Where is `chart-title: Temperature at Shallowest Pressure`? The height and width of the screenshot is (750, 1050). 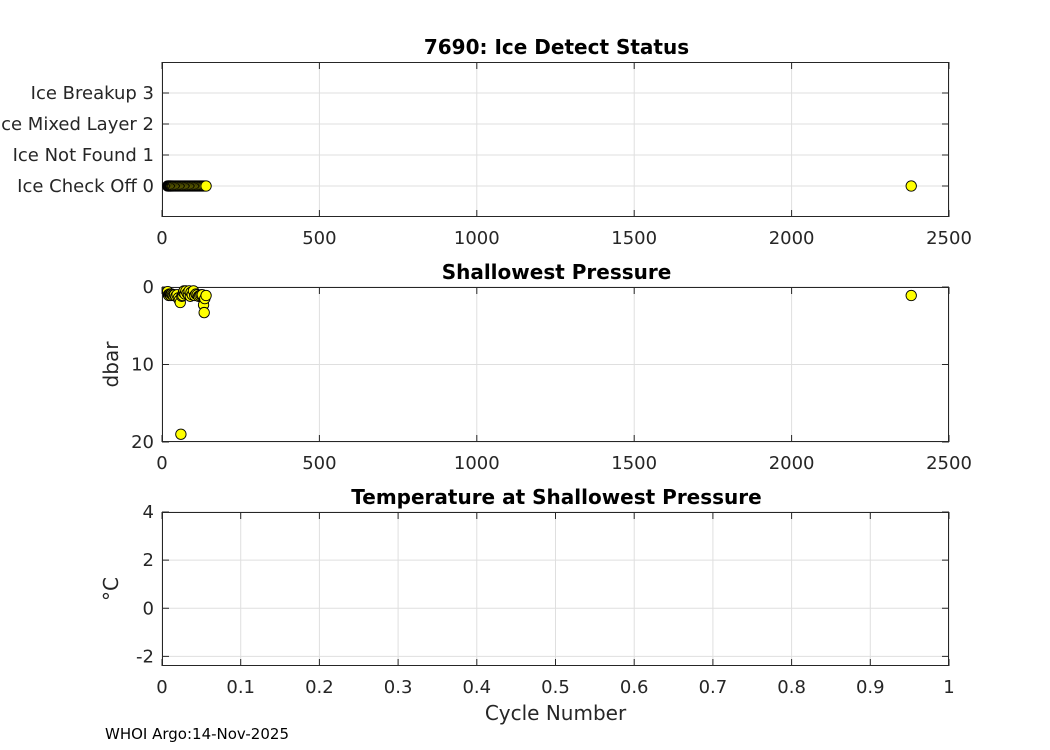
chart-title: Temperature at Shallowest Pressure is located at coordinates (556, 497).